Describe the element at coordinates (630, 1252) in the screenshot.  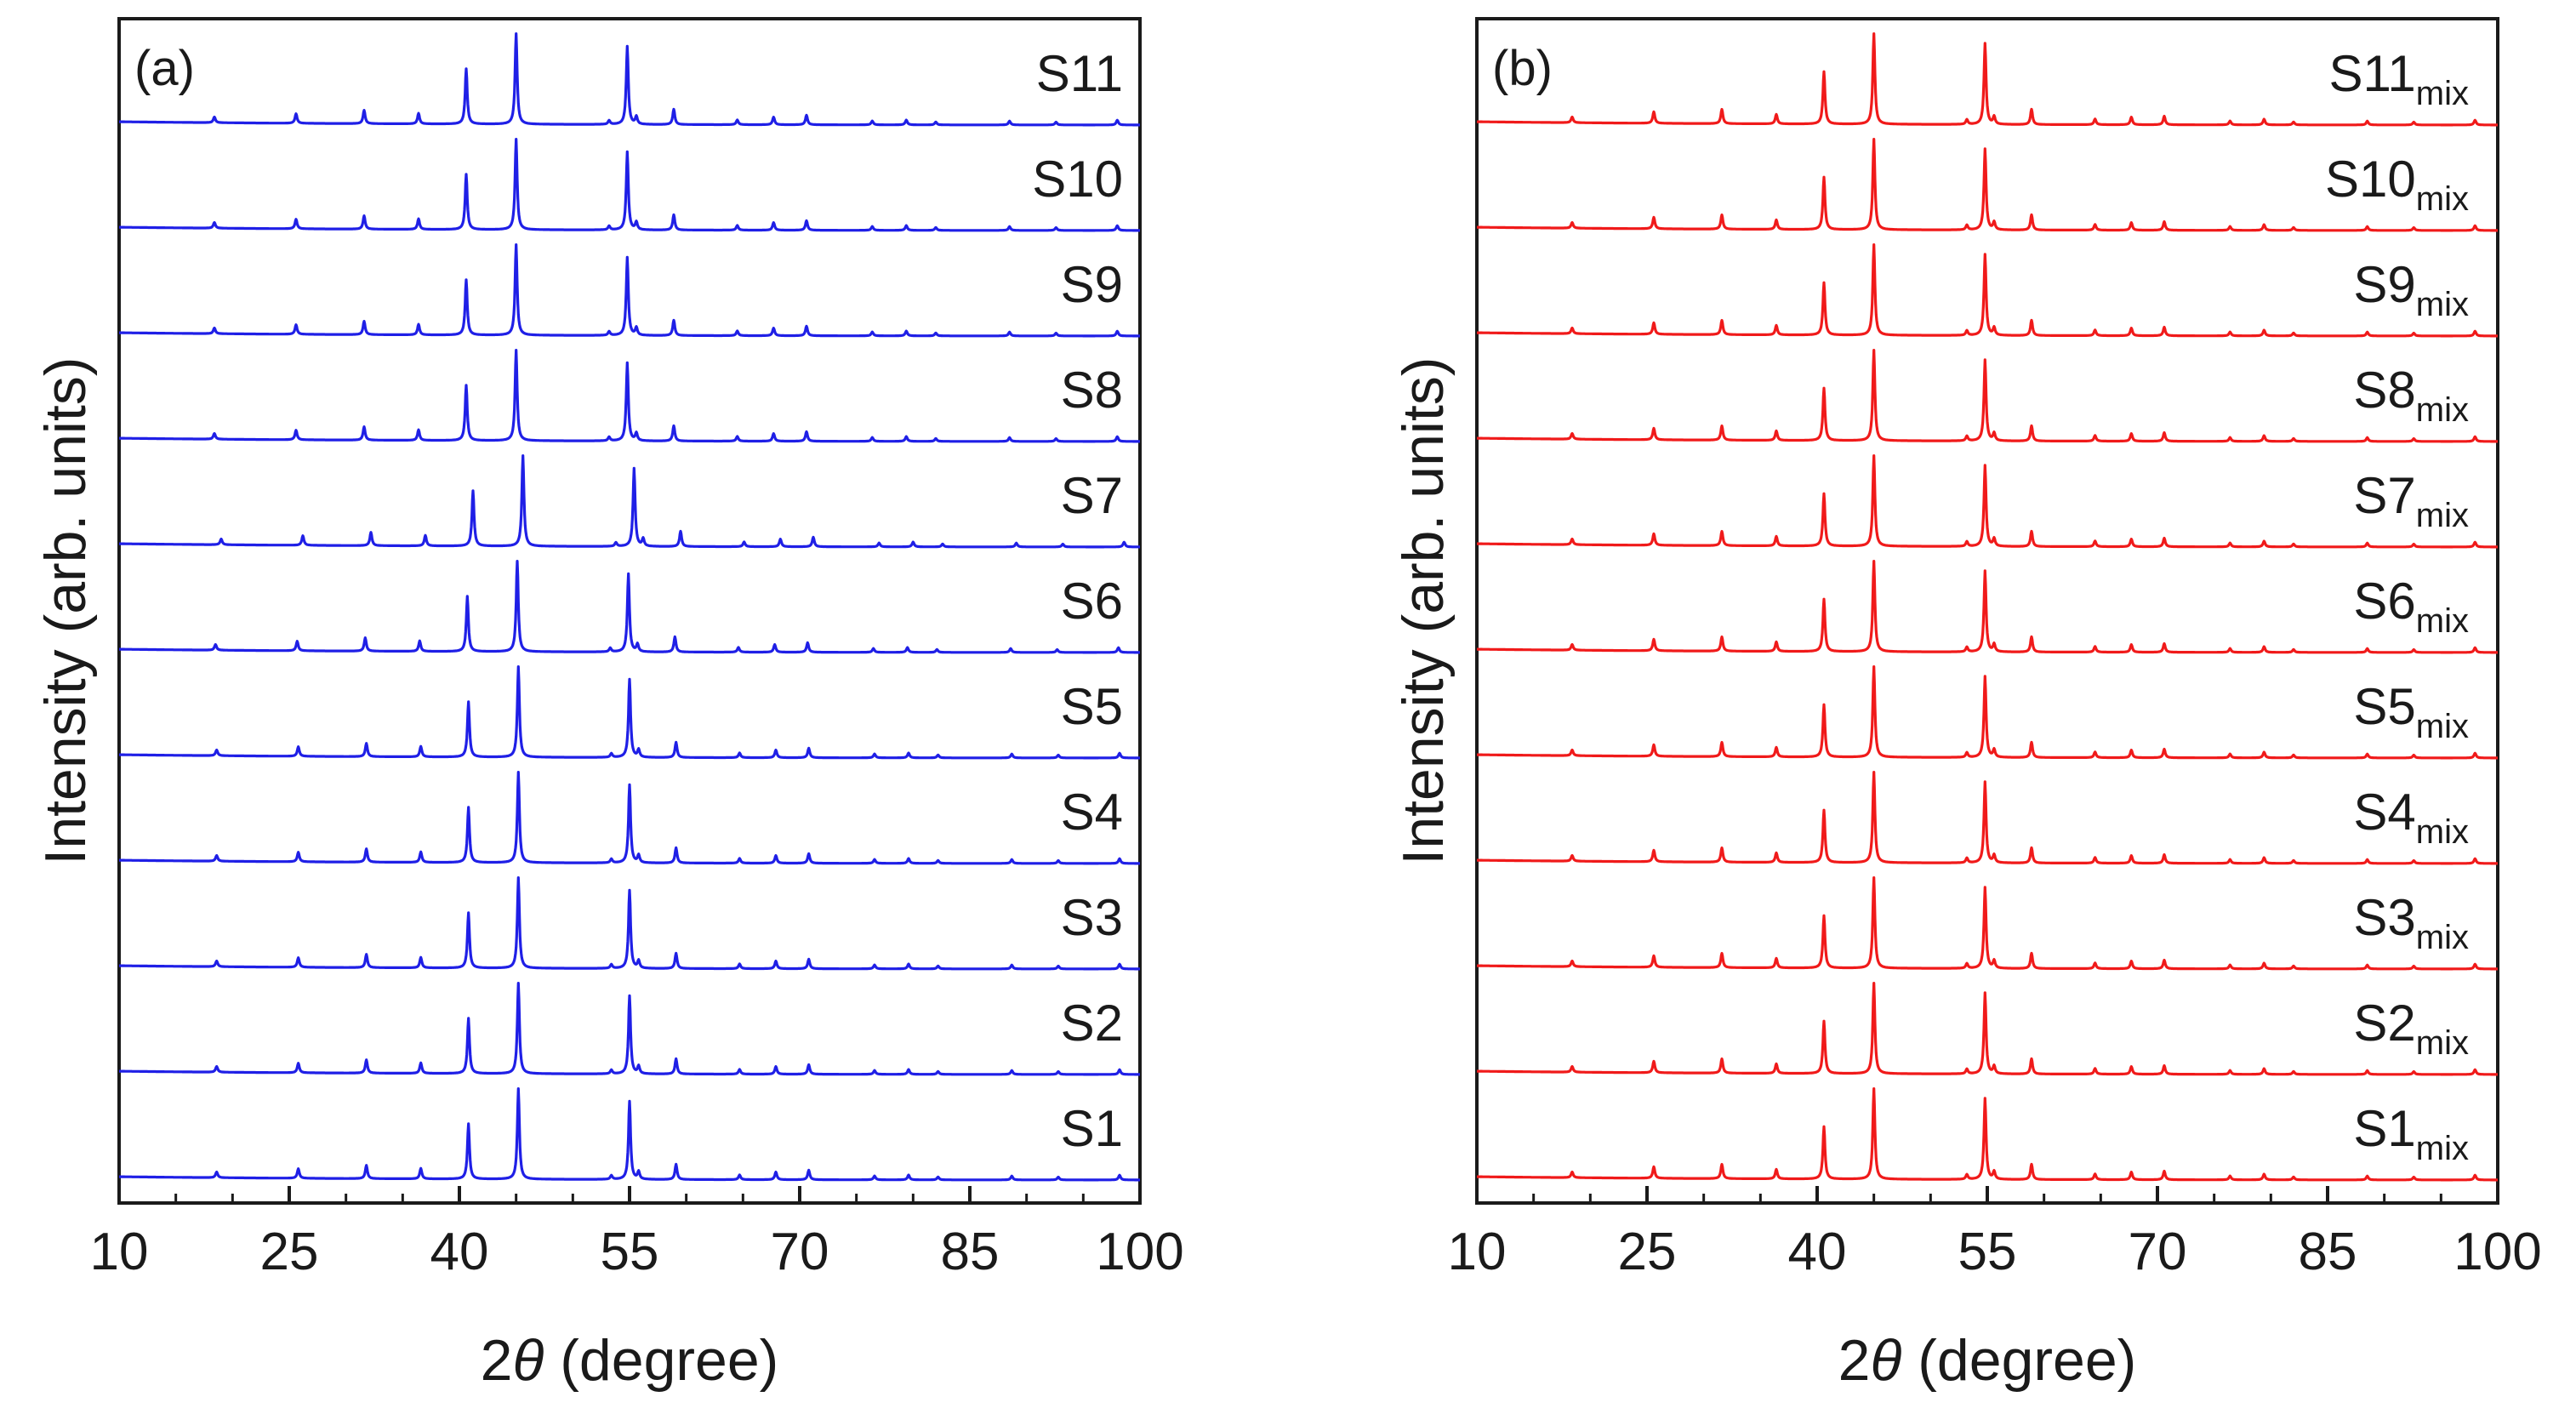
I see `panel-a-x-tick-label: 55` at that location.